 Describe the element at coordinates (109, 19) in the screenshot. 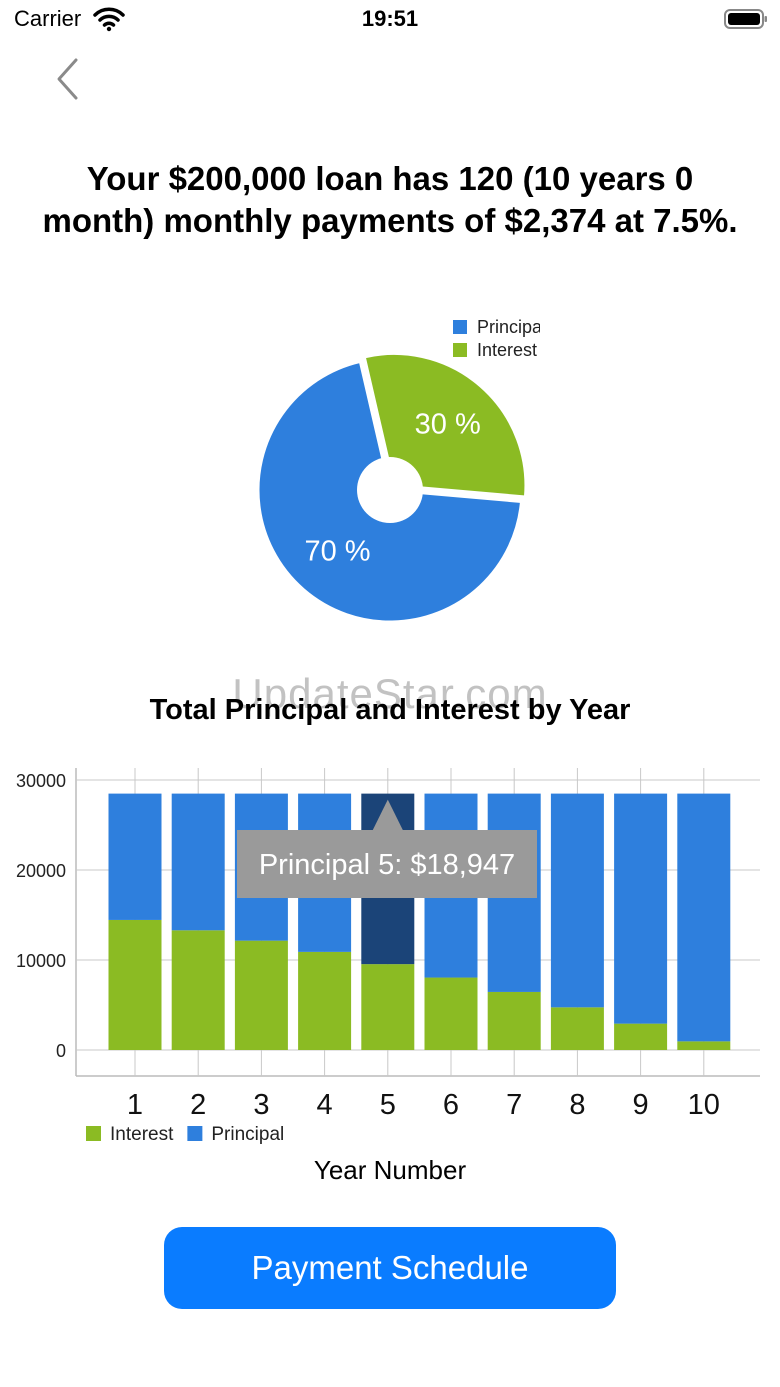

I see `wifi-icon` at that location.